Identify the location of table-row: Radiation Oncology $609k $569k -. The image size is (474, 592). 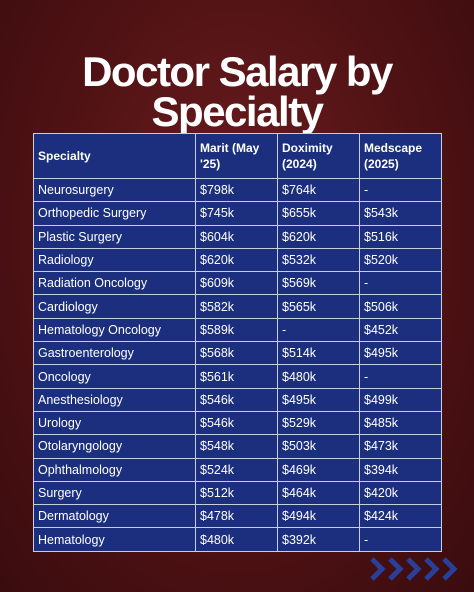
(237, 283).